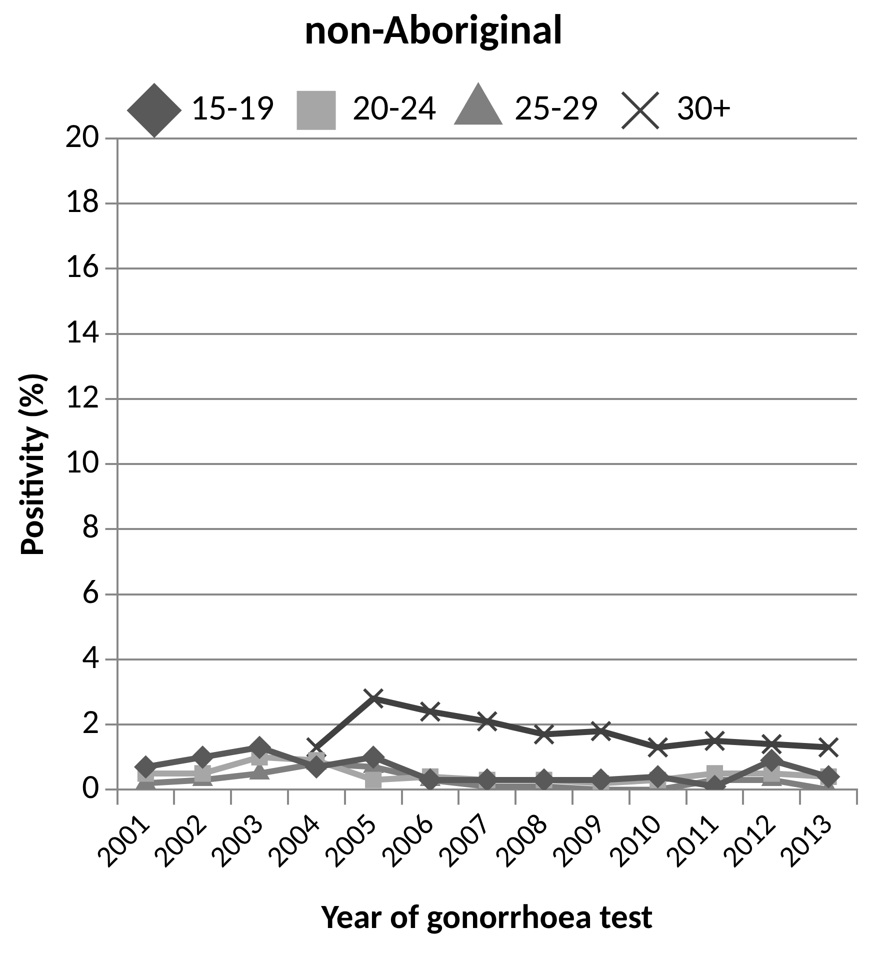 The height and width of the screenshot is (954, 887). Describe the element at coordinates (487, 917) in the screenshot. I see `x-axis-title: Year of gonorrhoea test` at that location.